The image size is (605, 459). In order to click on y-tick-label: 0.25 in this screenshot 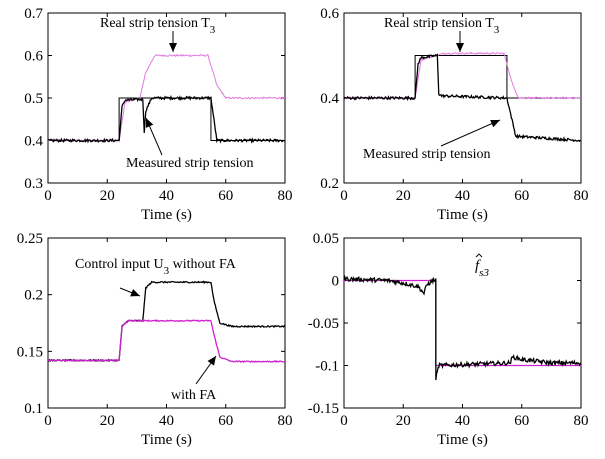, I will do `click(30, 239)`.